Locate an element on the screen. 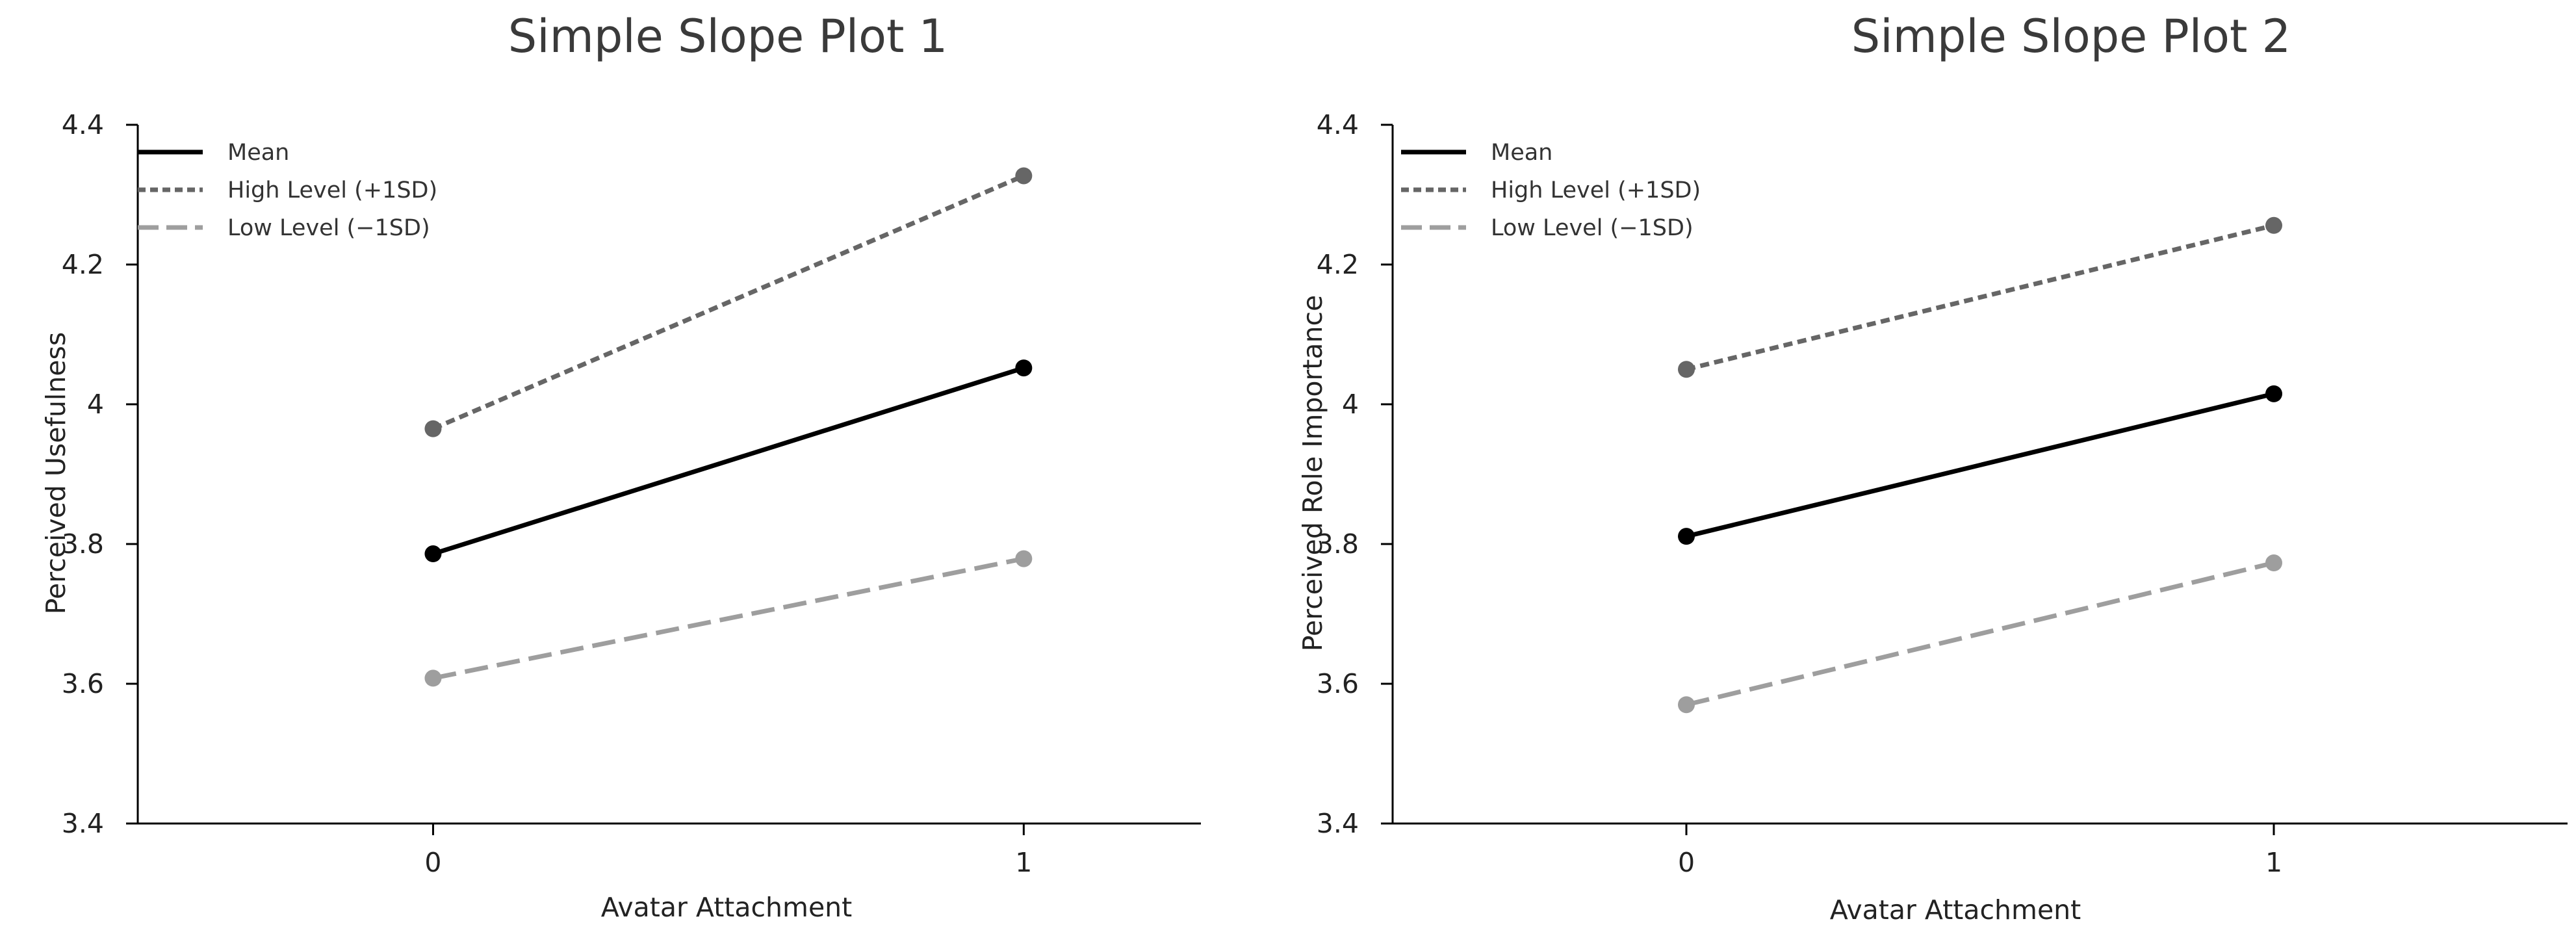 The height and width of the screenshot is (934, 2576). chart-title: Simple Slope Plot 2 is located at coordinates (2071, 36).